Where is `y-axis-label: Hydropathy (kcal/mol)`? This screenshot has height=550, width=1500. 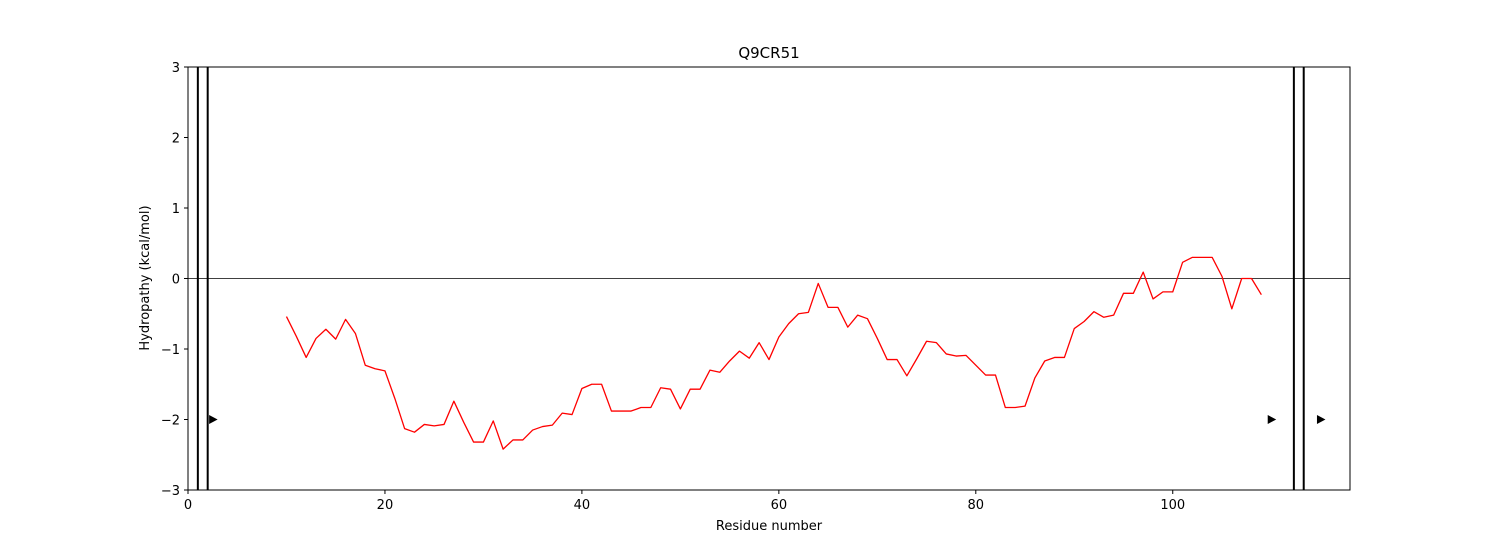
y-axis-label: Hydropathy (kcal/mol) is located at coordinates (145, 277).